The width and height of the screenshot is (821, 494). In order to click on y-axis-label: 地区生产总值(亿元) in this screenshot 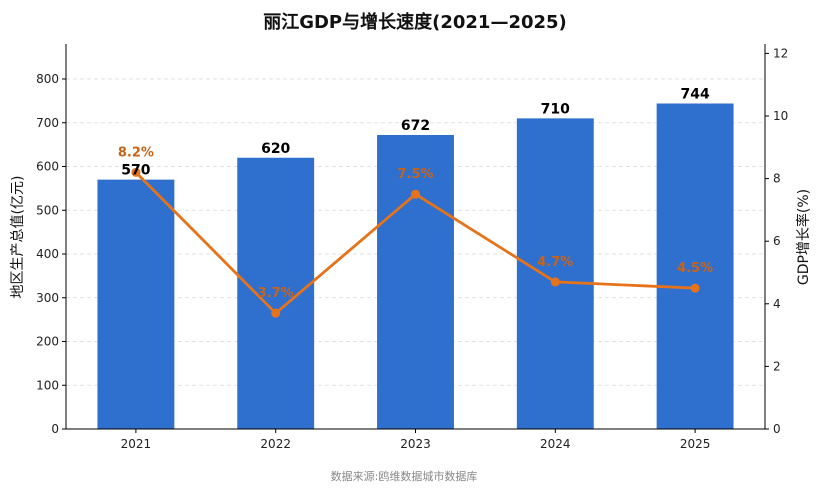, I will do `click(18, 237)`.